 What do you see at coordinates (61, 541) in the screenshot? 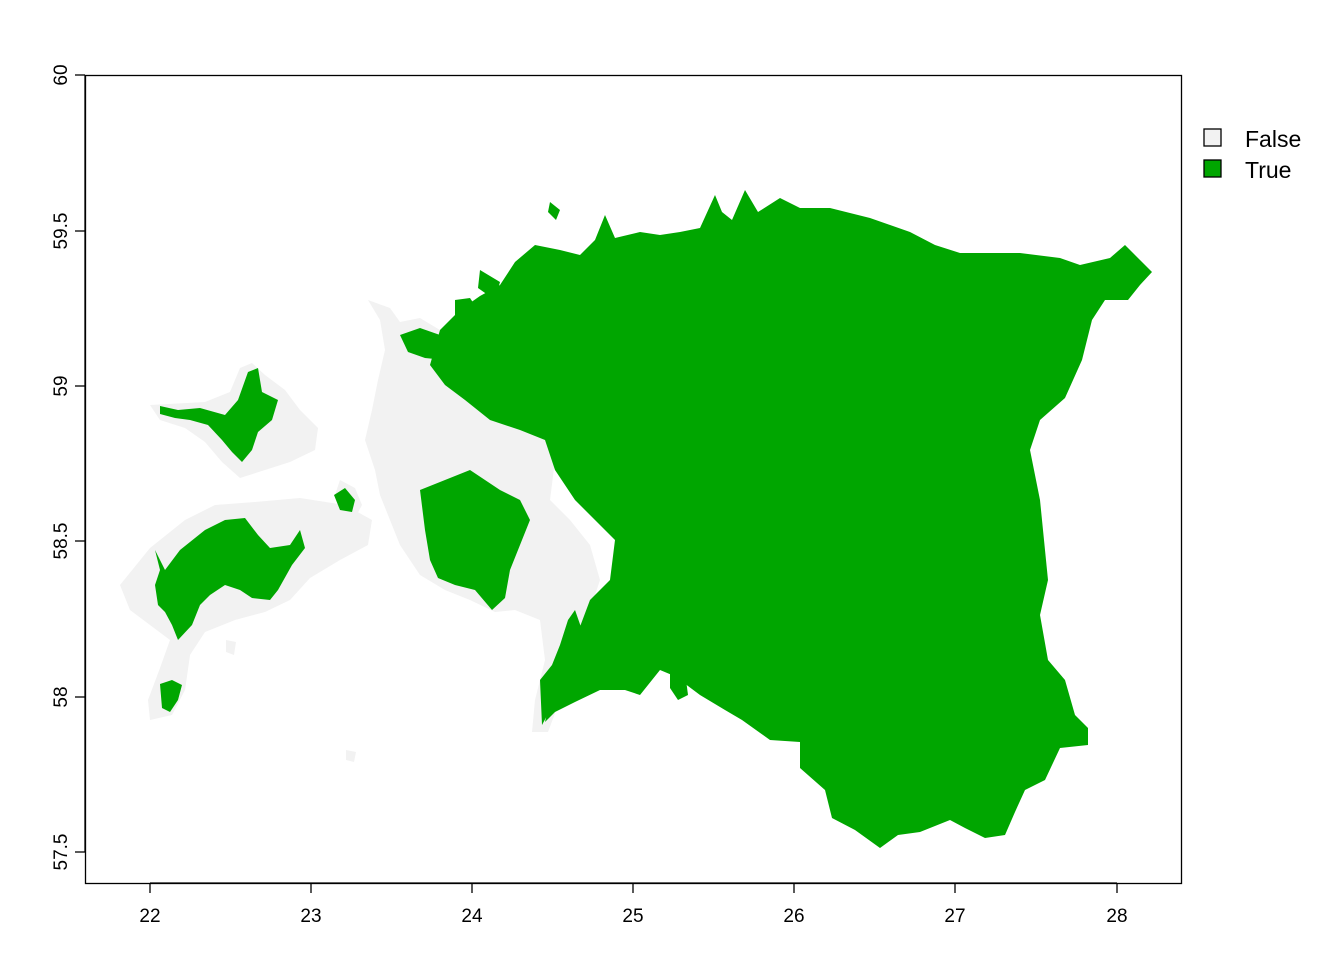
I see `y-tick-label: 58.5` at bounding box center [61, 541].